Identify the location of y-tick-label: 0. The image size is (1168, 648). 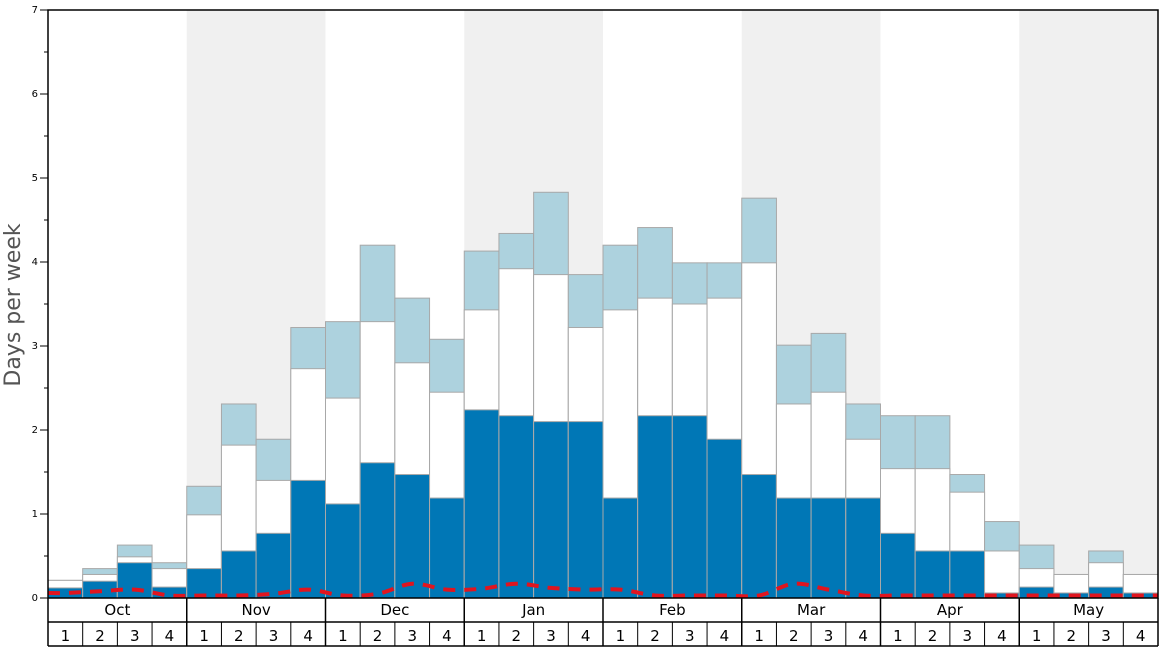
(35, 598).